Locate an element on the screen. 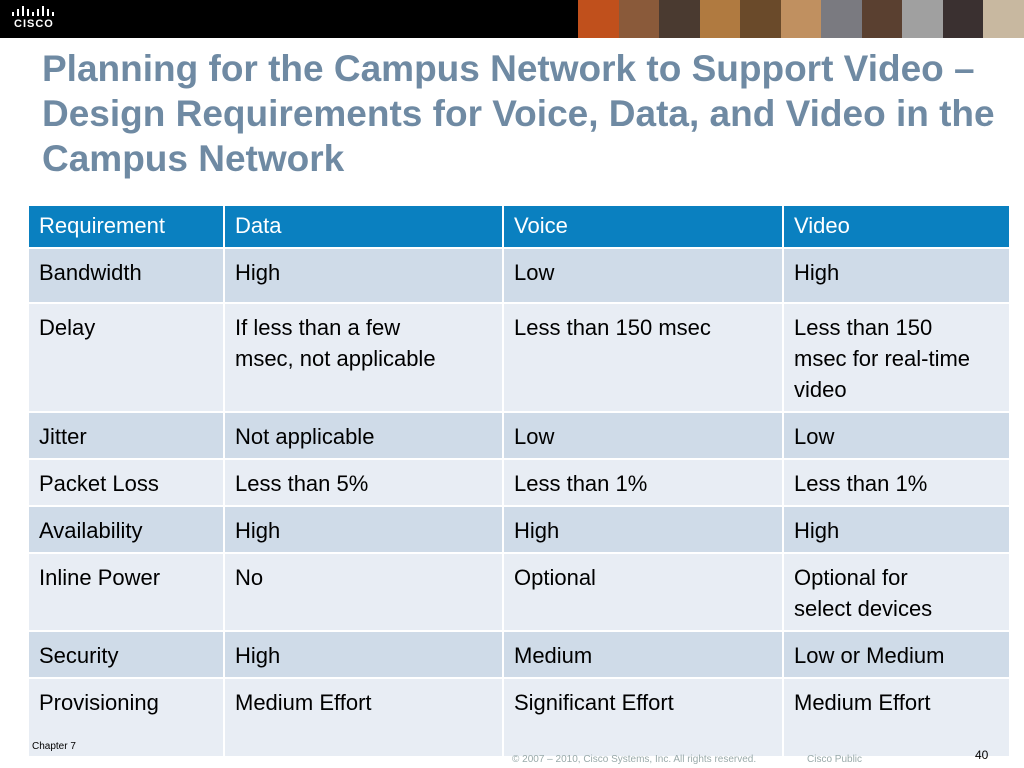  table-cell: Packet Loss is located at coordinates (126, 482).